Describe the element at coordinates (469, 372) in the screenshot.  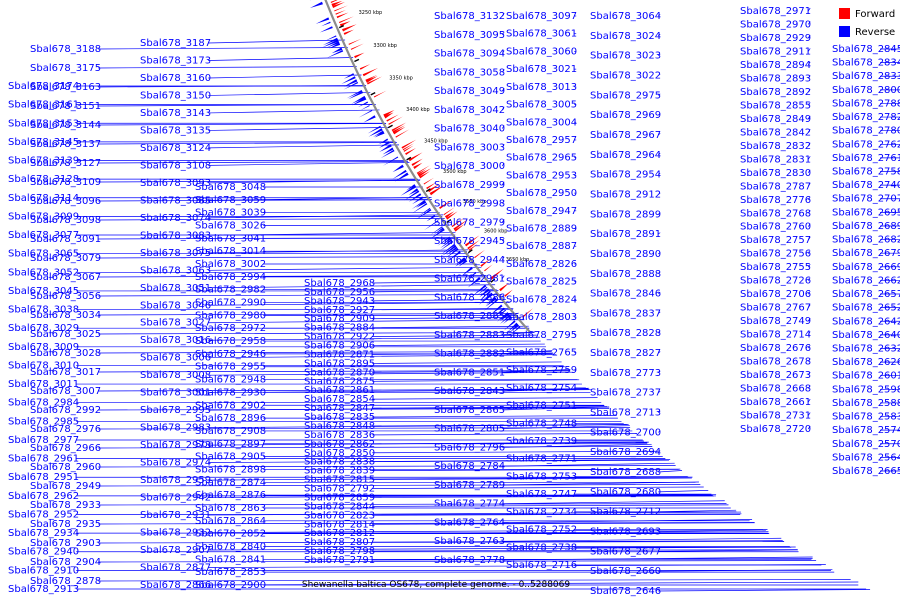
I see `gene-label: Sbal678_2851` at that location.